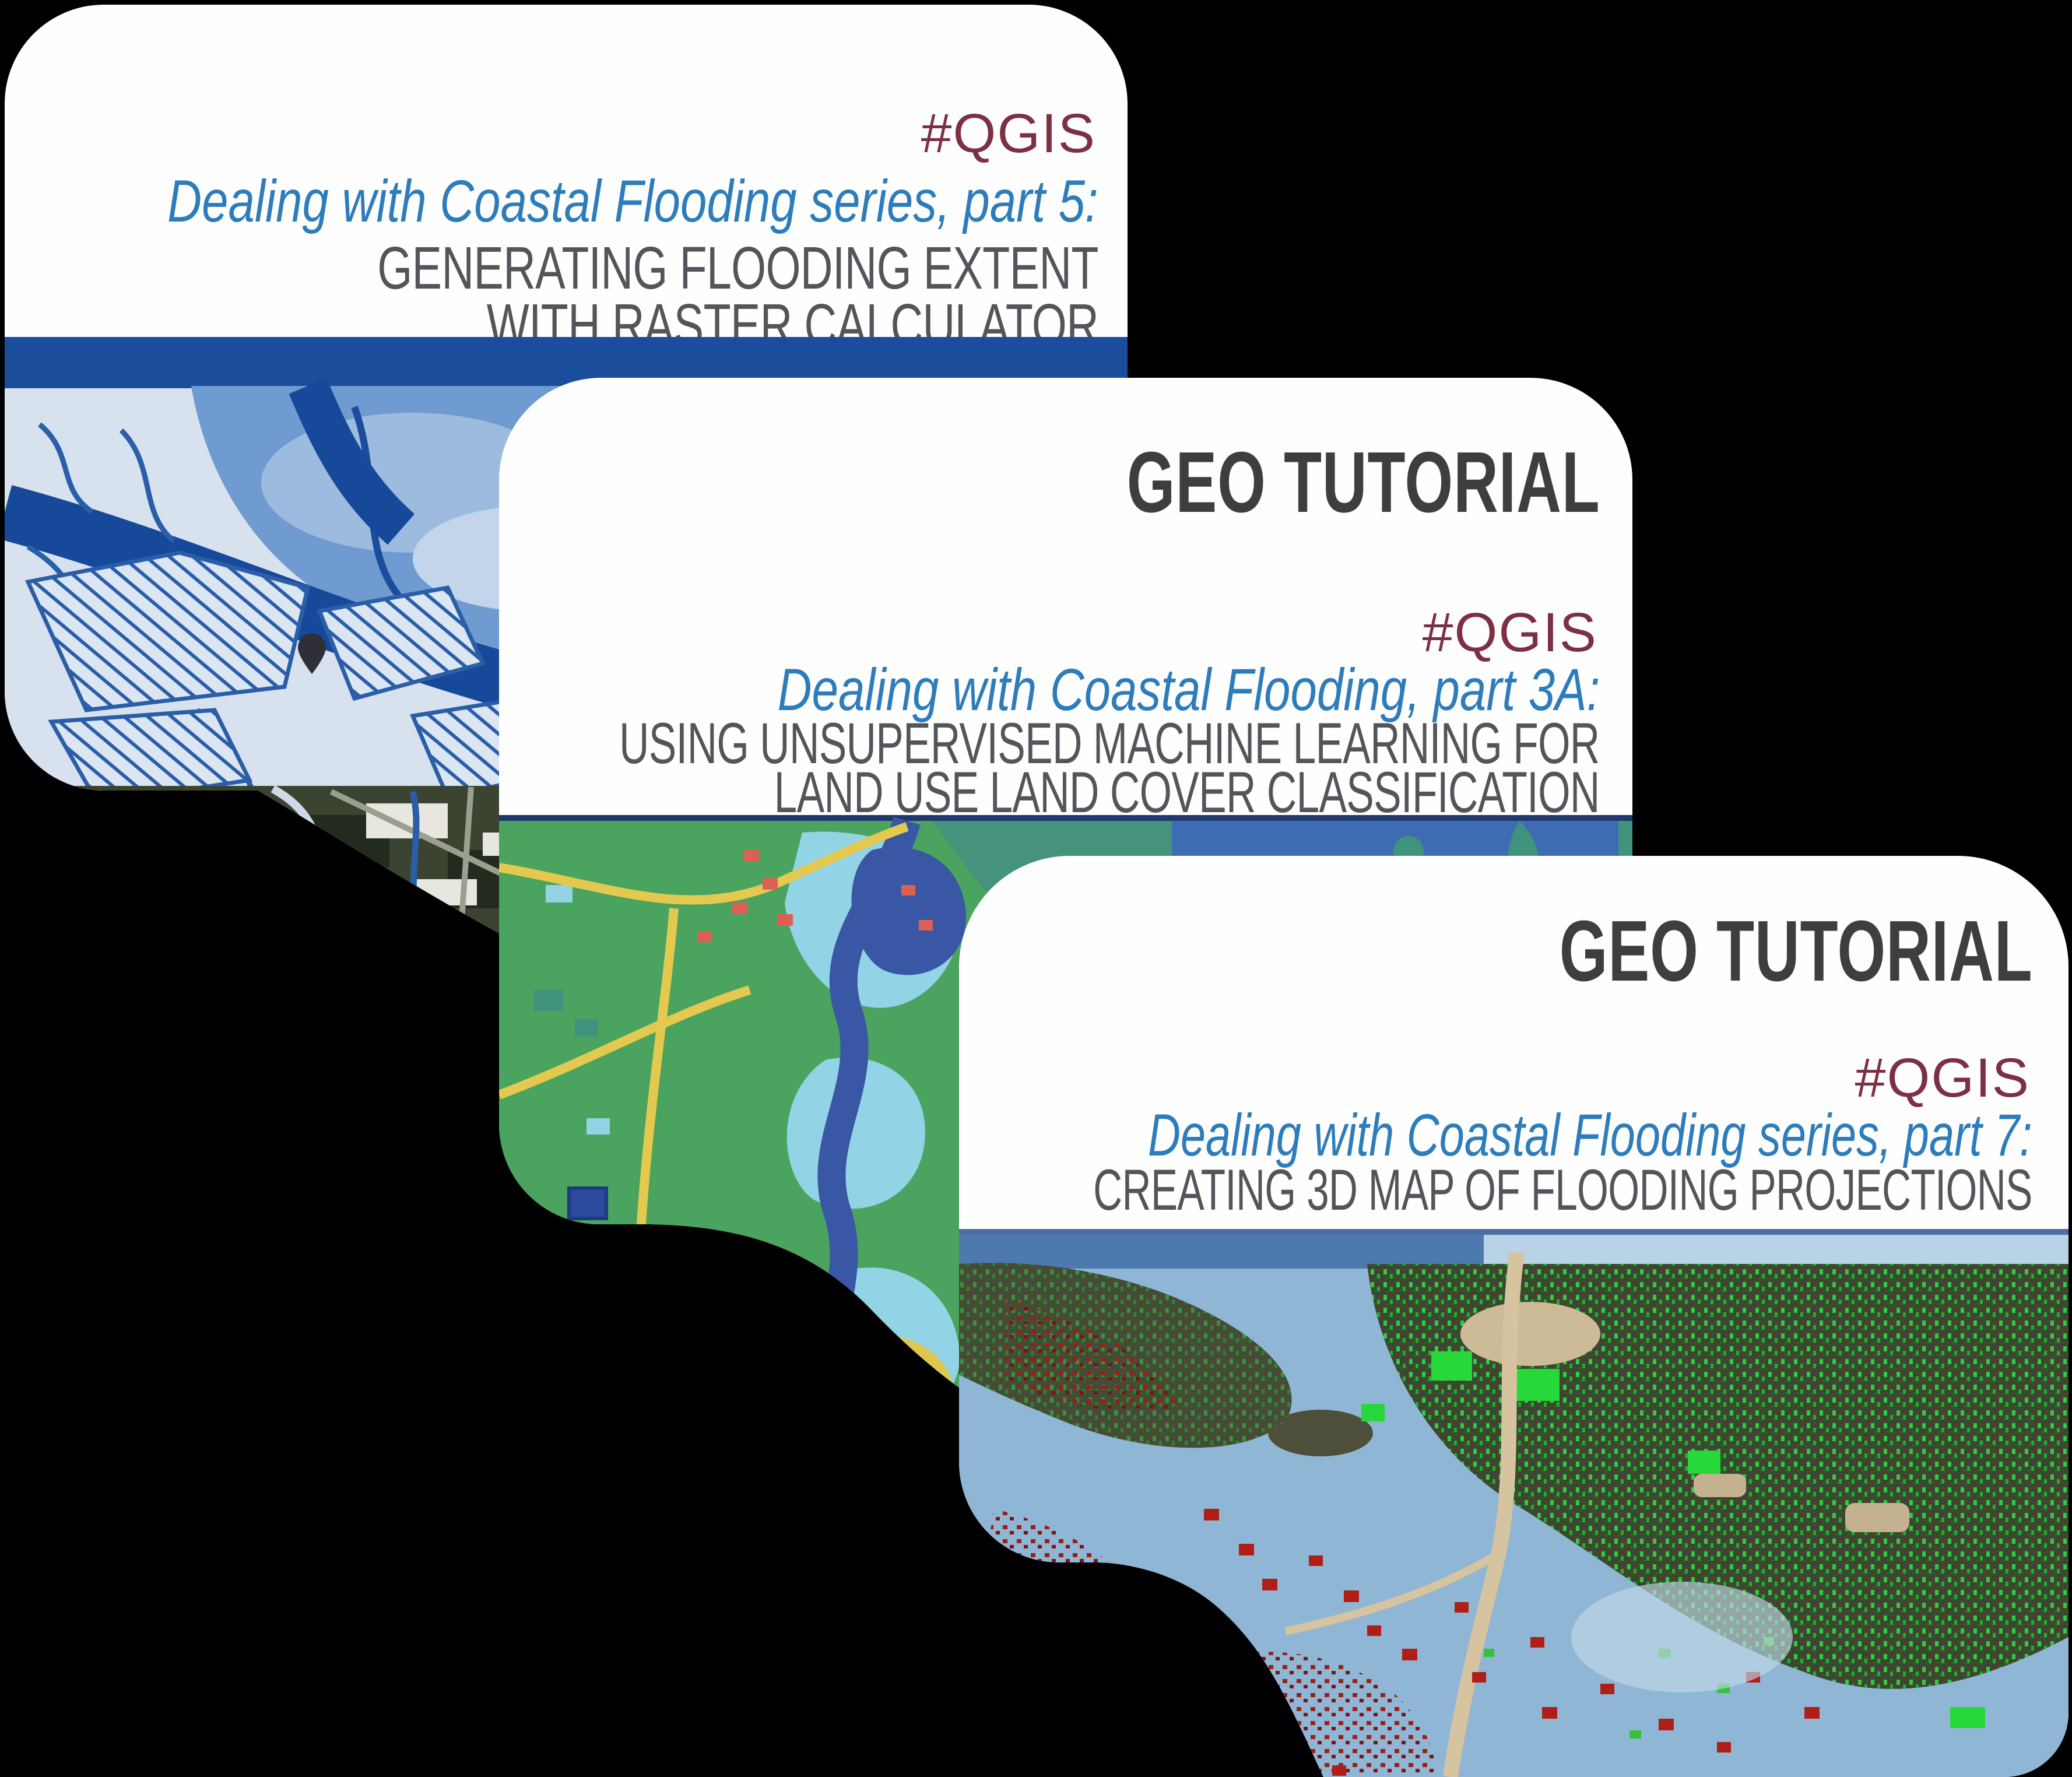  Describe the element at coordinates (1484, 1514) in the screenshot. I see `sand-road` at that location.